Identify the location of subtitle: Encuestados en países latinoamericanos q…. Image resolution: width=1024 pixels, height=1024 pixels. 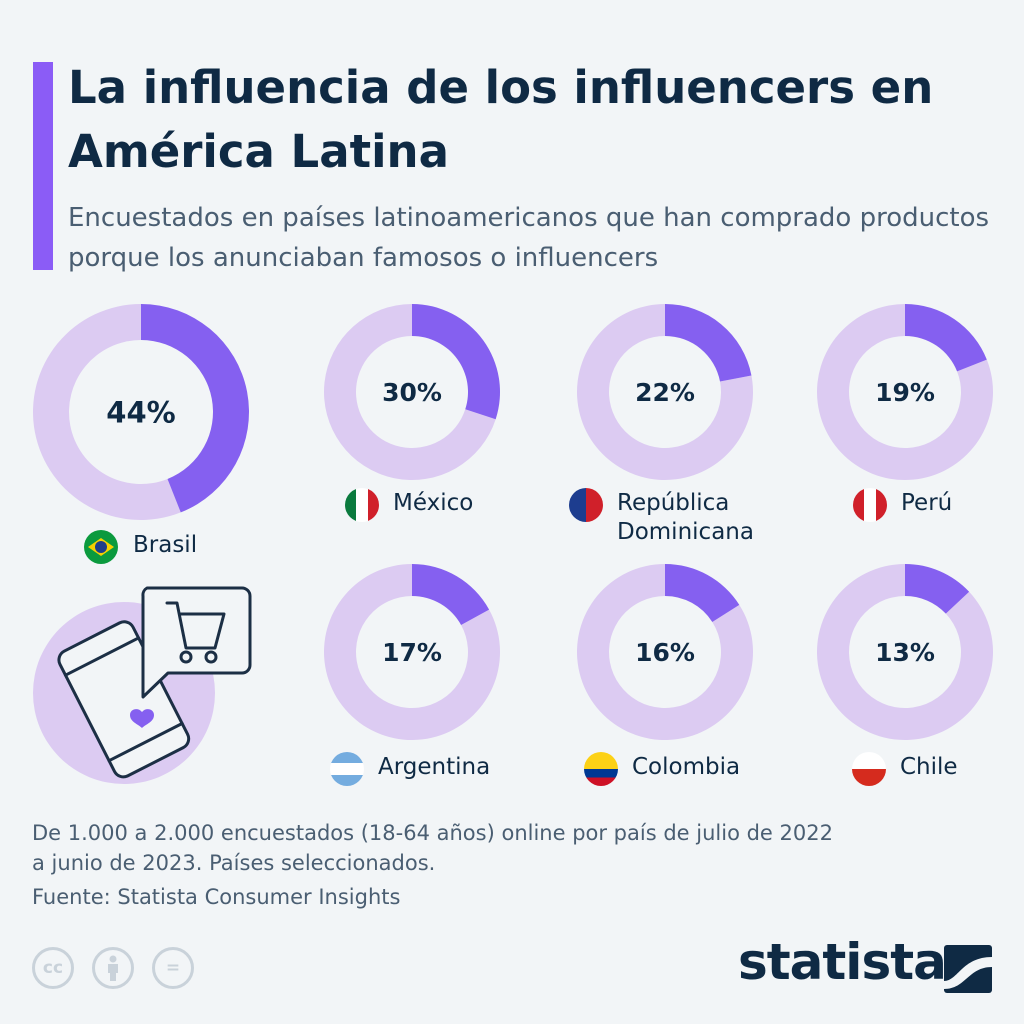
(529, 238).